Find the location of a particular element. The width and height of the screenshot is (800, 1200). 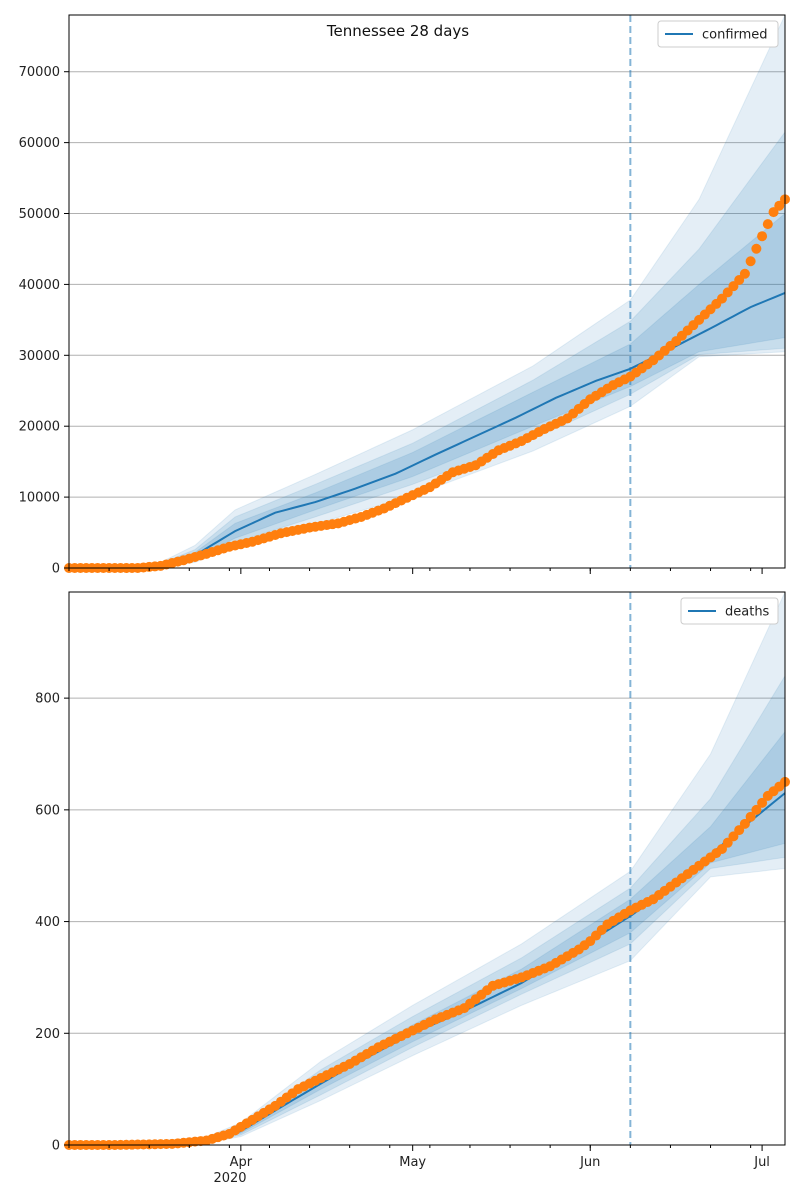

deaths-legend-label: deaths is located at coordinates (747, 612).